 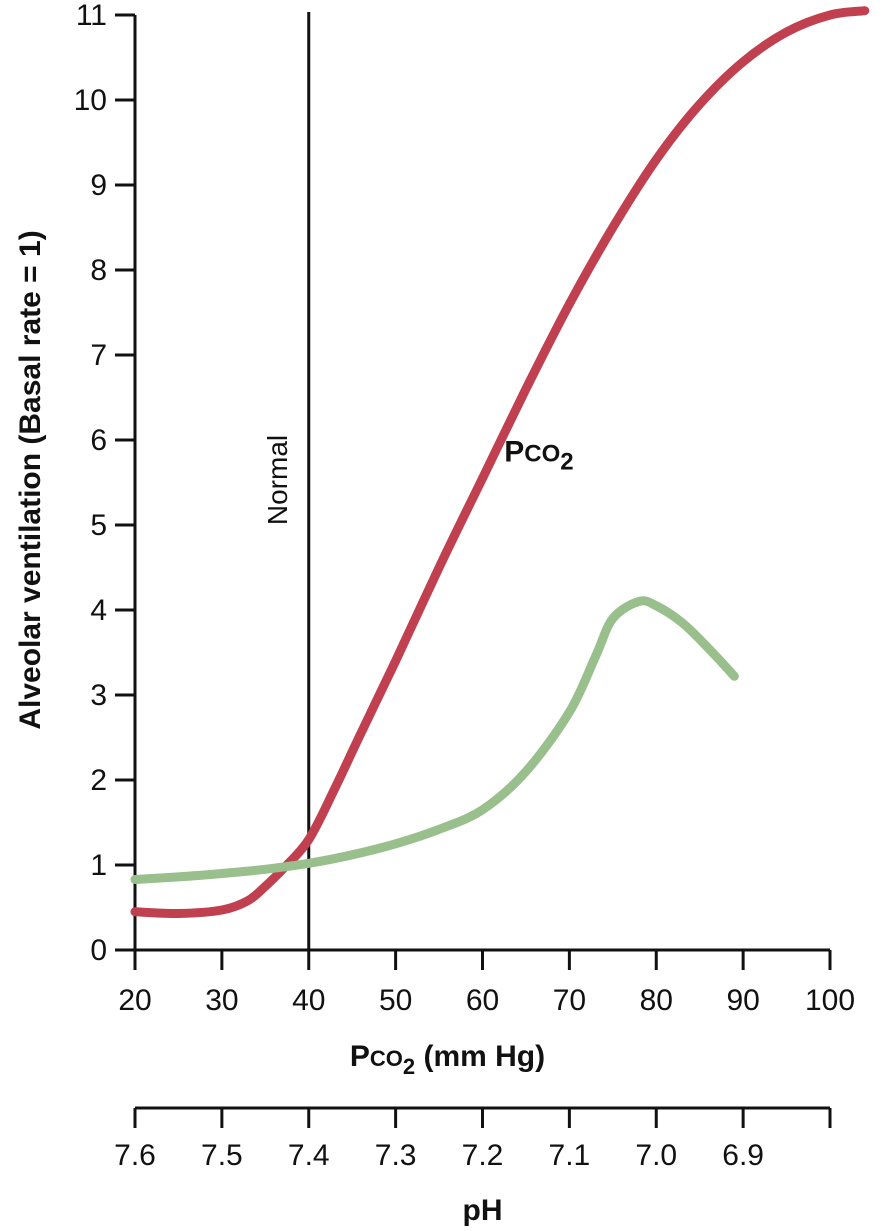 I want to click on ph-axis: 7.6 7.5 7.4 7.3 7.2 7.1 7.0 6.9, so click(x=473, y=1139).